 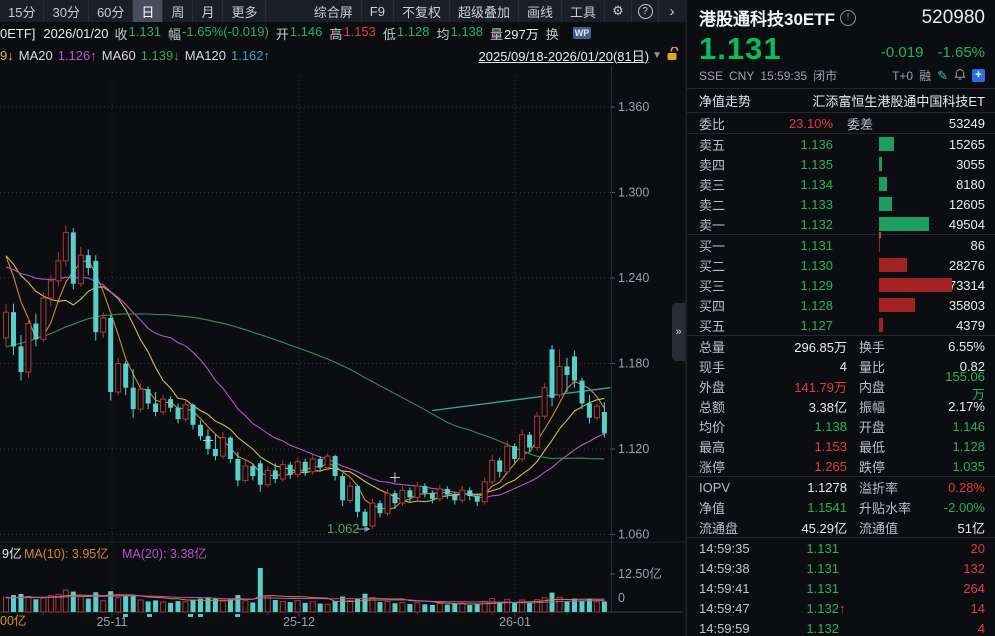 What do you see at coordinates (334, 11) in the screenshot?
I see `tool-综合屏: 综合屏` at bounding box center [334, 11].